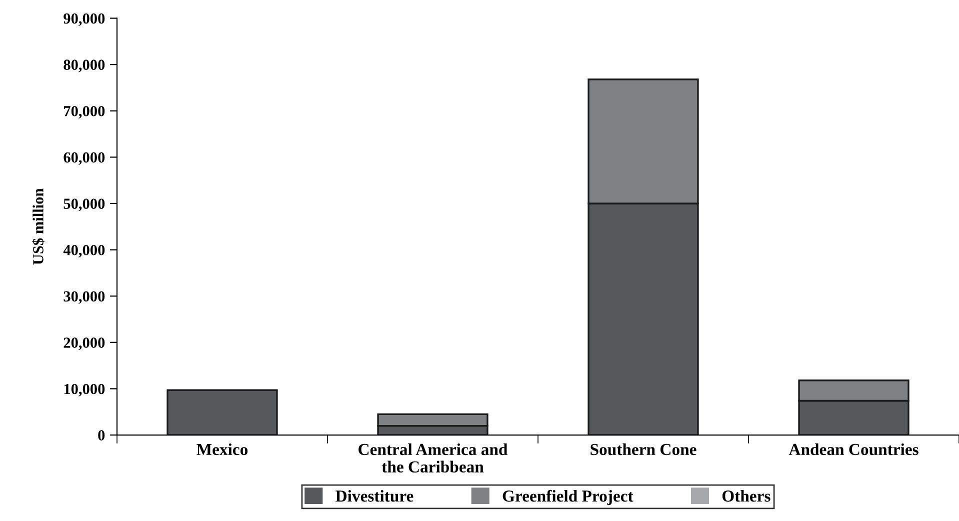 This screenshot has width=959, height=521. What do you see at coordinates (568, 498) in the screenshot?
I see `legend-label: Greenfield Project` at bounding box center [568, 498].